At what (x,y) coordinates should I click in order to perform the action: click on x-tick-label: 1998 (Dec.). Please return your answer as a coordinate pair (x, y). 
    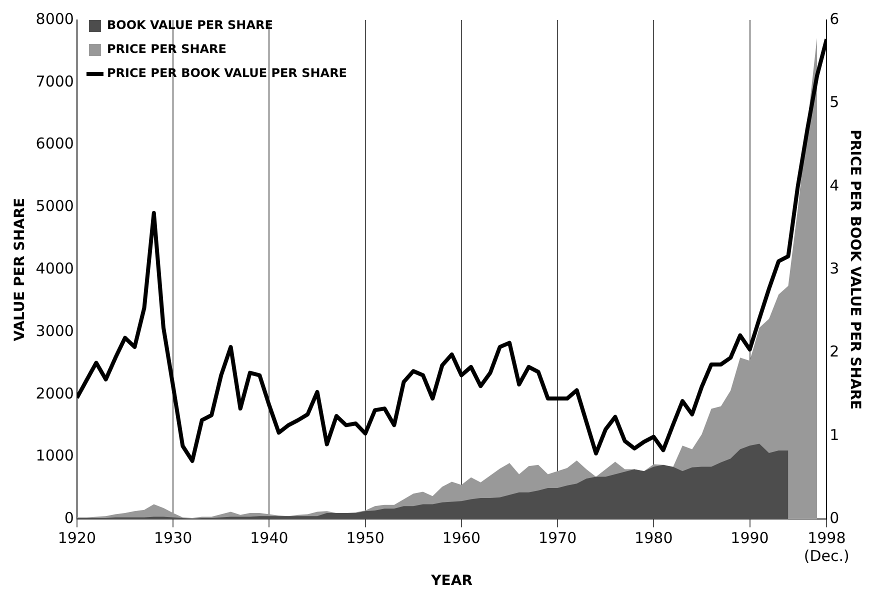
    Looking at the image, I should click on (827, 547).